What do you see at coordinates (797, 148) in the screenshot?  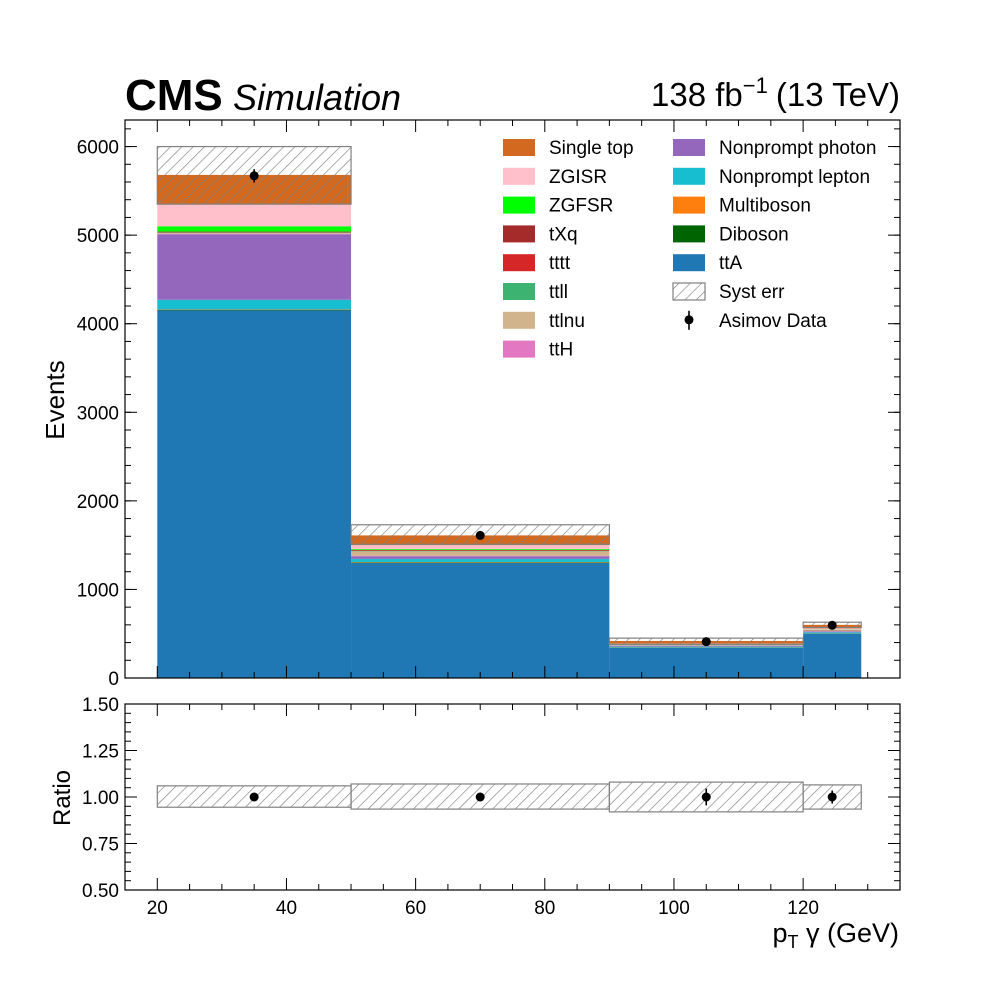 I see `legend-label-nonprompt-photon: Nonprompt photon` at bounding box center [797, 148].